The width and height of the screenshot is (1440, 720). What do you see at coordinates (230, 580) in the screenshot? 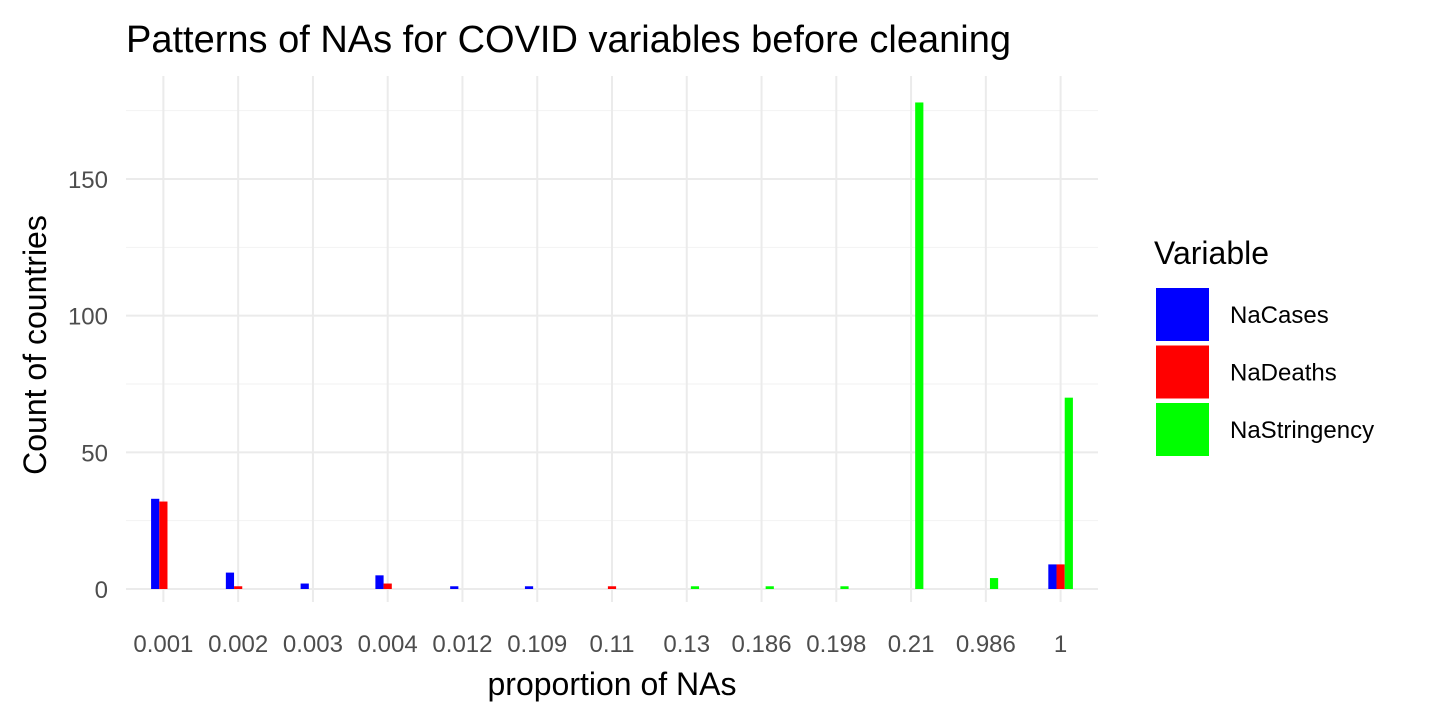
I see `bar-NaCases-0.002` at bounding box center [230, 580].